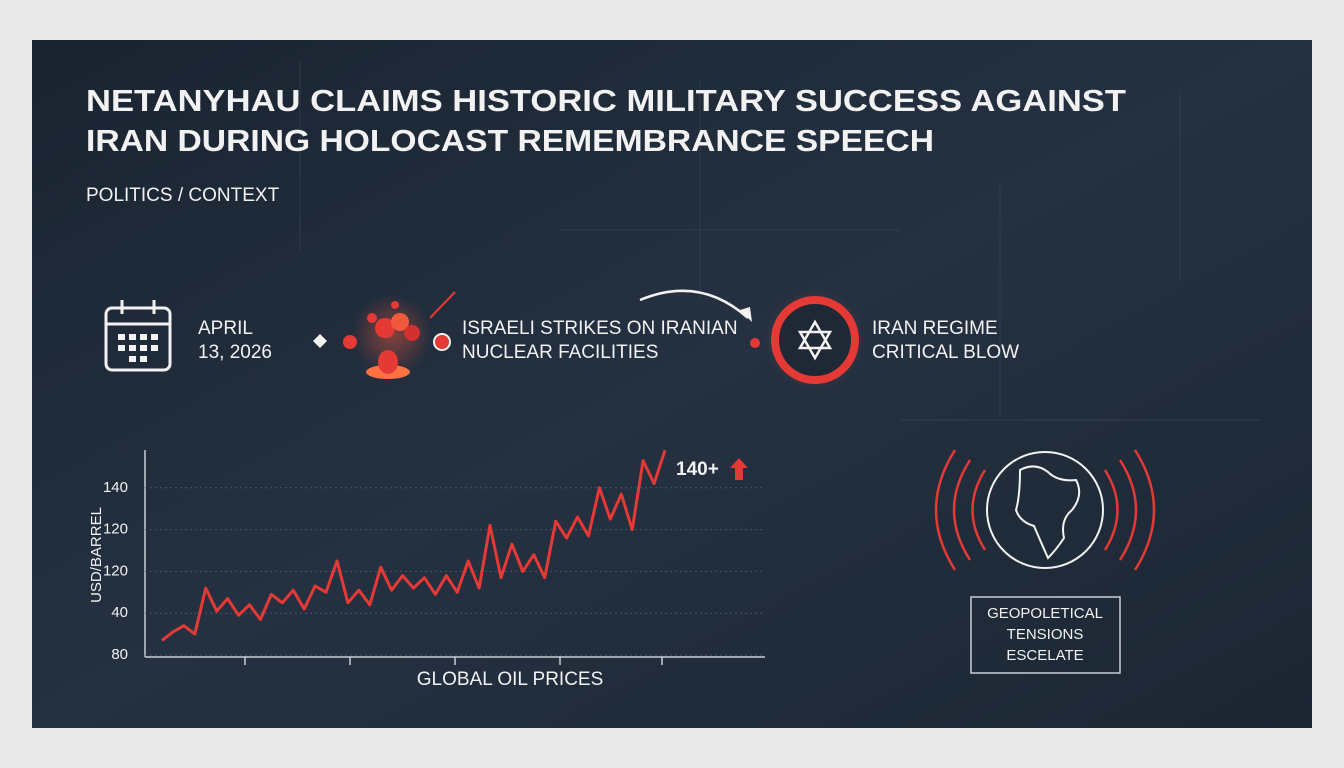 The width and height of the screenshot is (1344, 768). Describe the element at coordinates (510, 140) in the screenshot. I see `title-line: IRAN DURING HOLOCAST REMEMBRANCE SPEECH` at that location.